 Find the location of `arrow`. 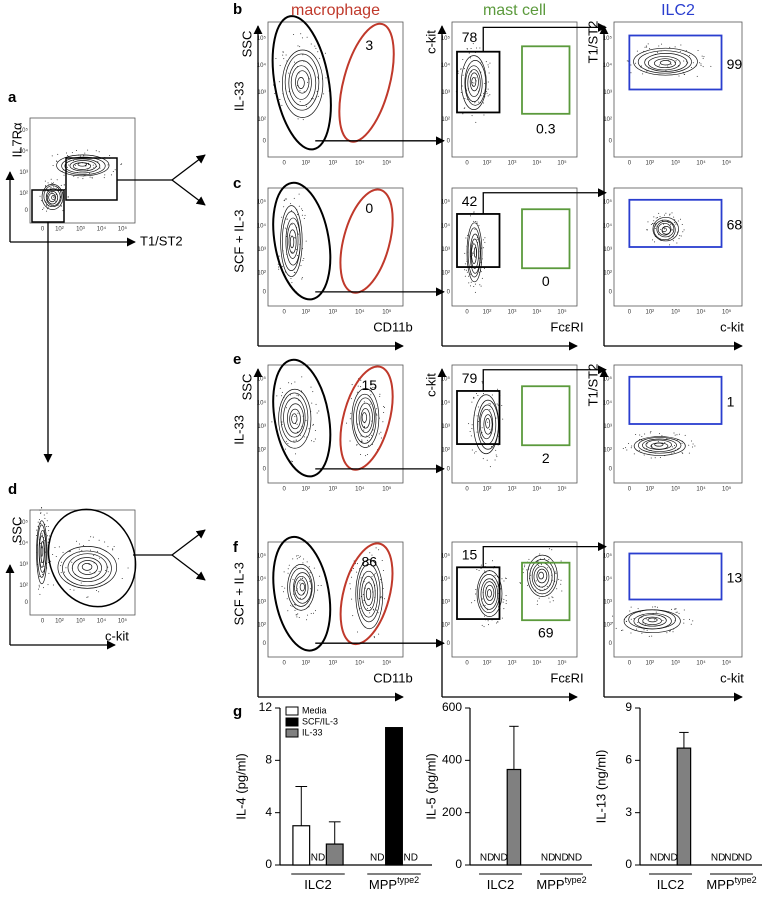

arrow is located at coordinates (188, 542).